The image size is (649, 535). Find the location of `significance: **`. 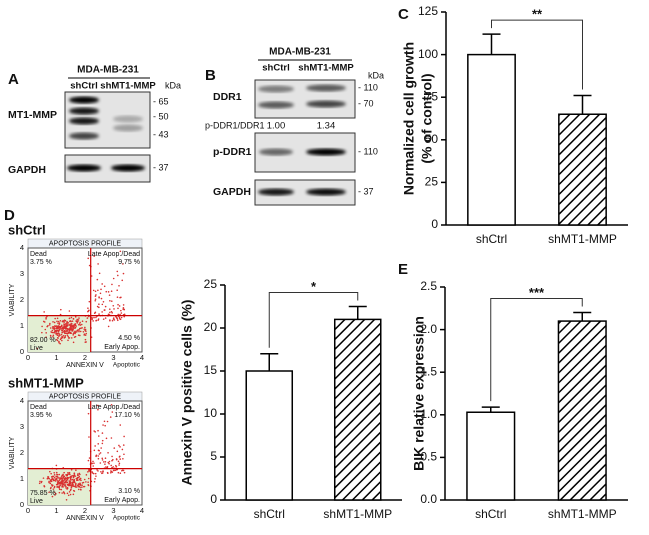

significance: ** is located at coordinates (537, 14).